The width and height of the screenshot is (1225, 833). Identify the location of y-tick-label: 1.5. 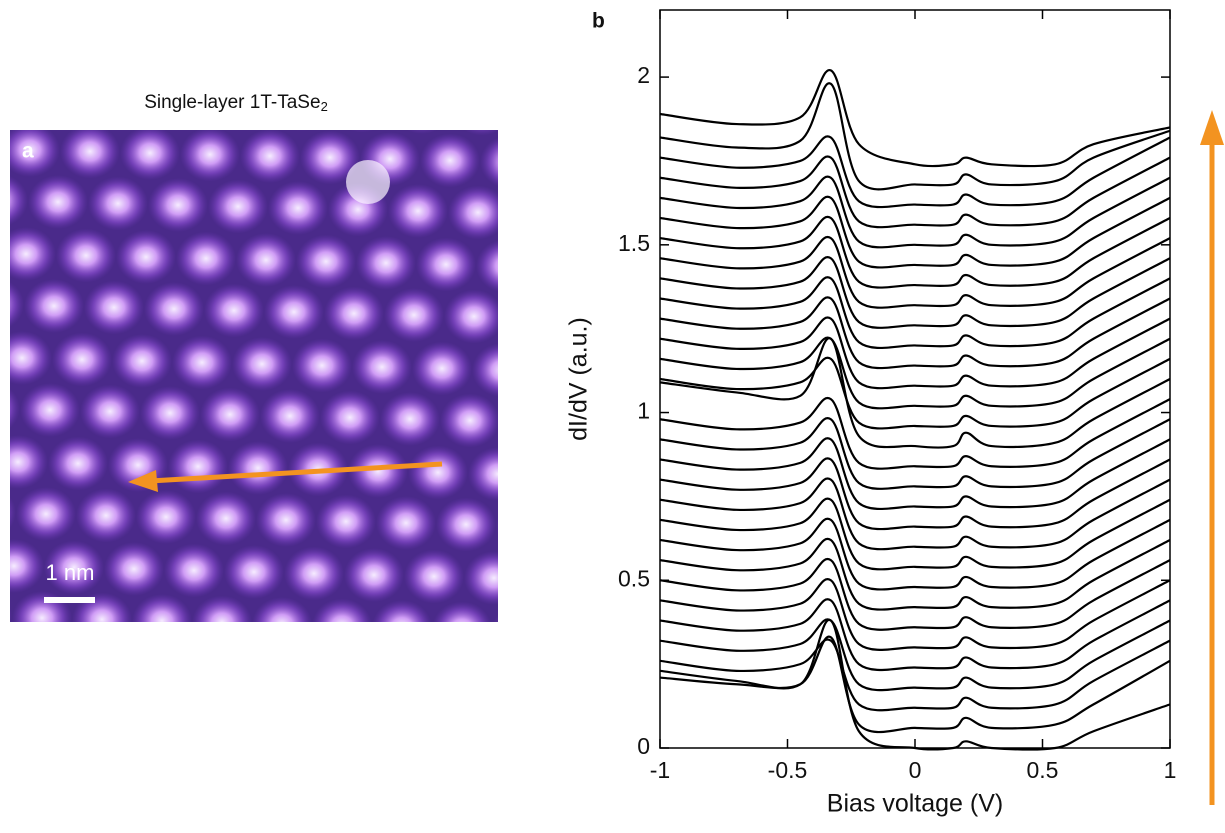
(634, 243).